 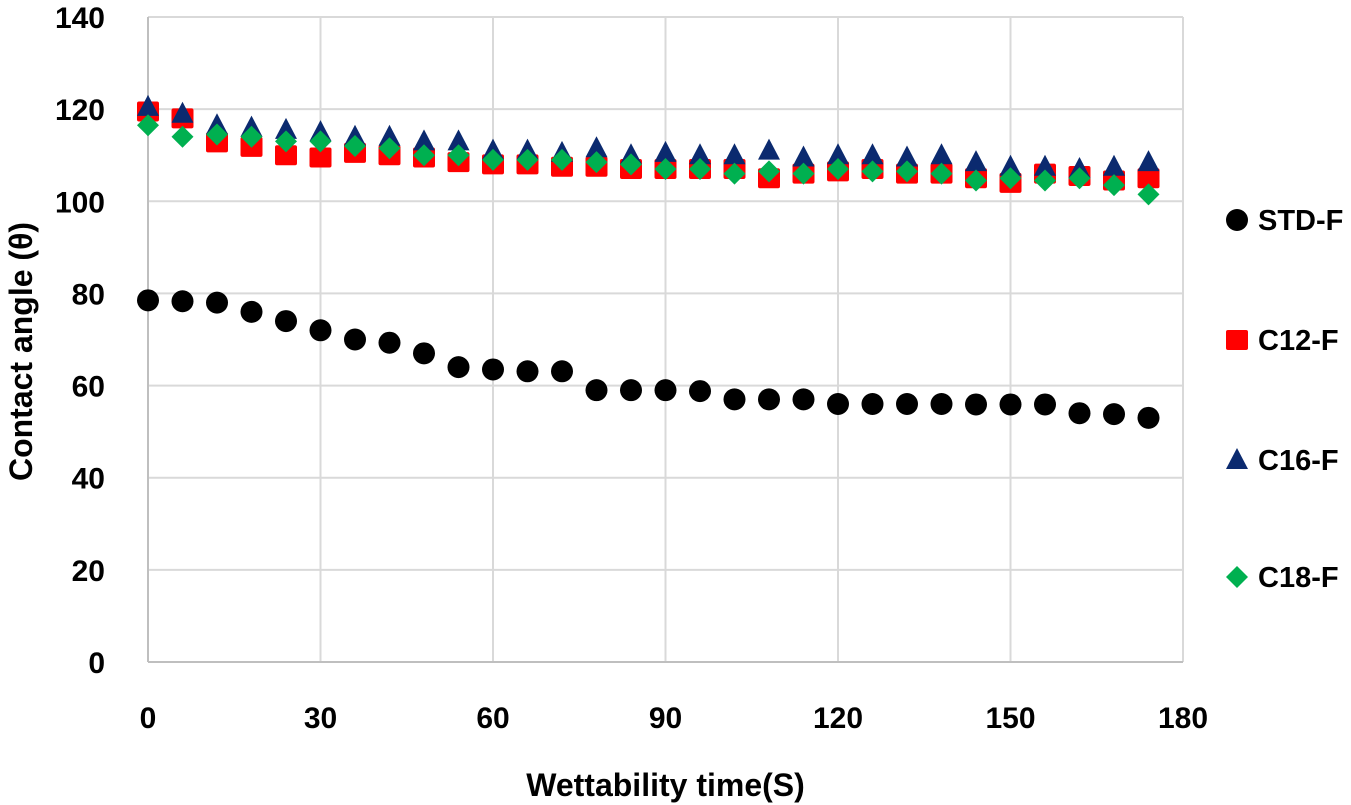 I want to click on legend-item-c16-f: C16-F, so click(x=1282, y=461).